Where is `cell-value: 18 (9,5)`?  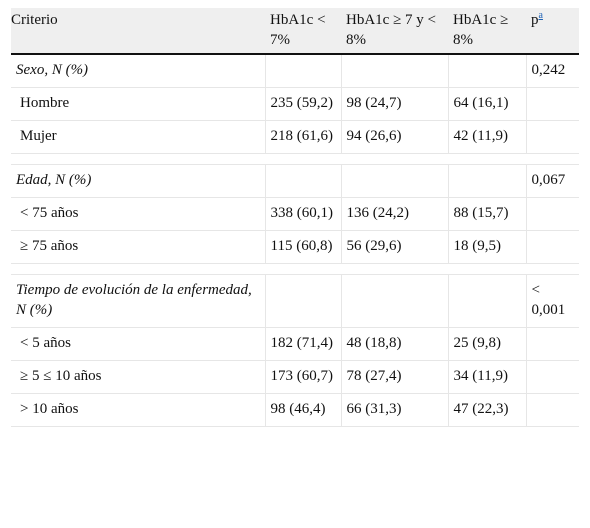
cell-value: 18 (9,5) is located at coordinates (486, 247).